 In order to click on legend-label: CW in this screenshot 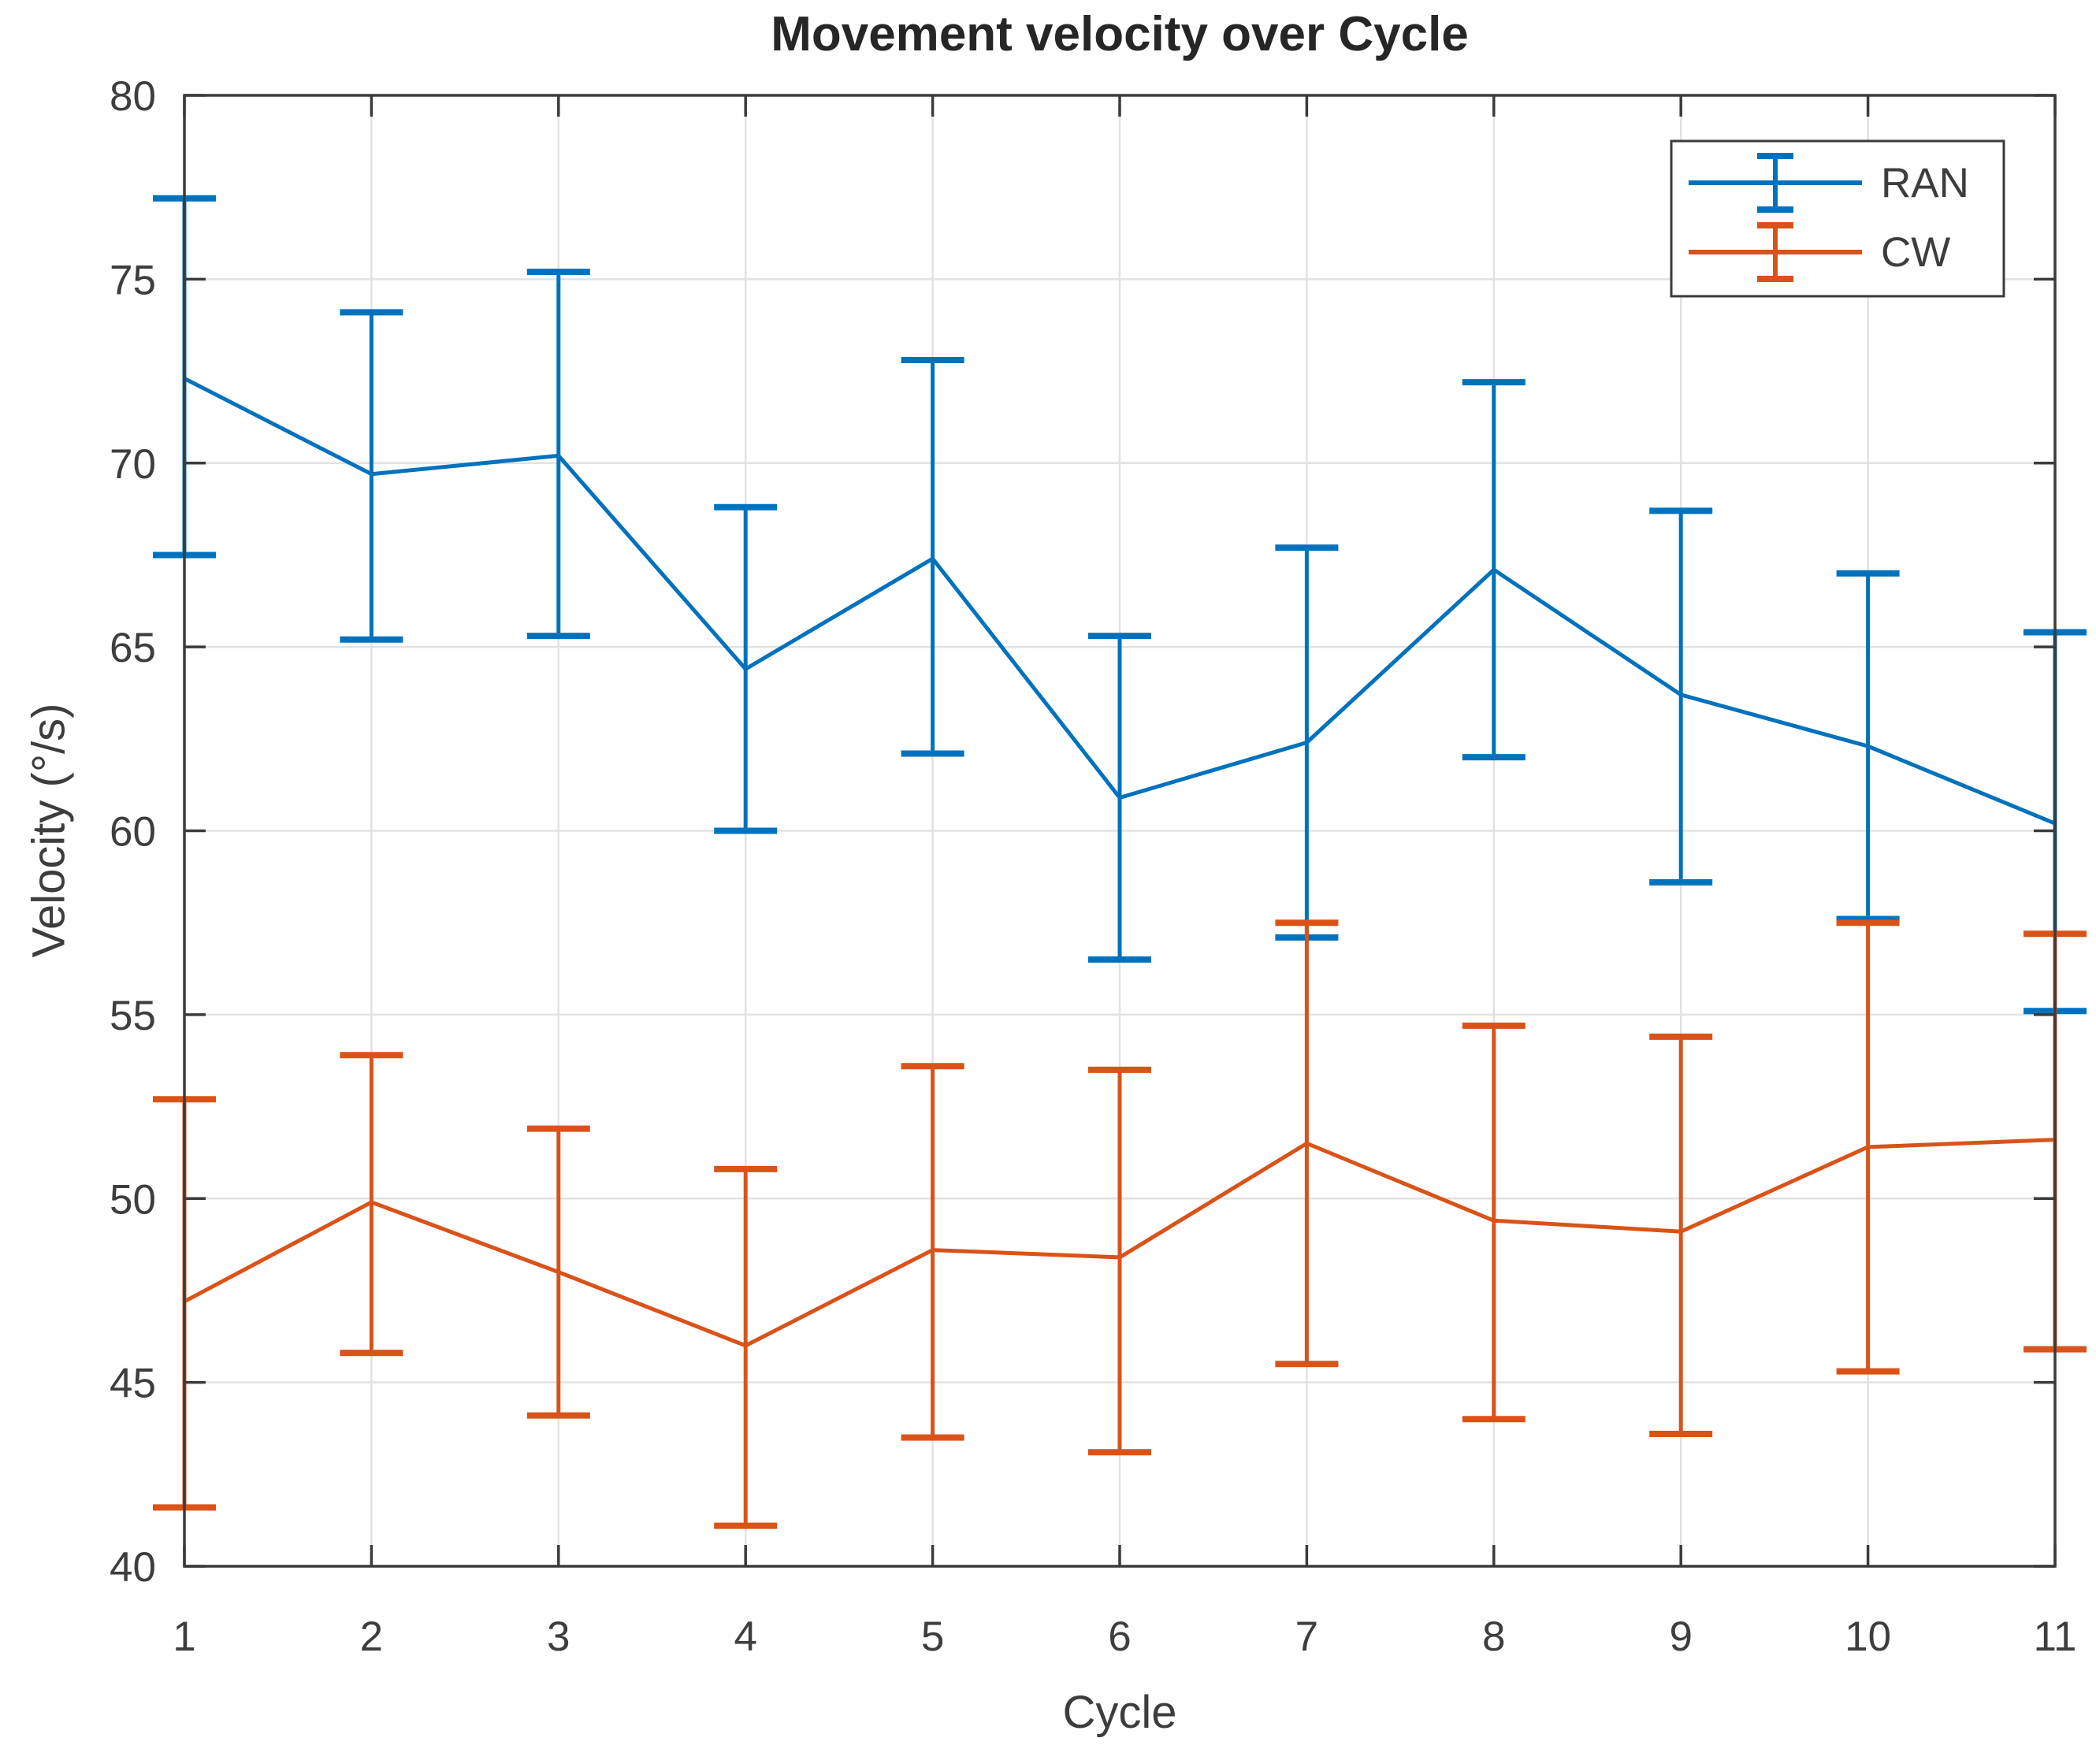, I will do `click(1915, 252)`.